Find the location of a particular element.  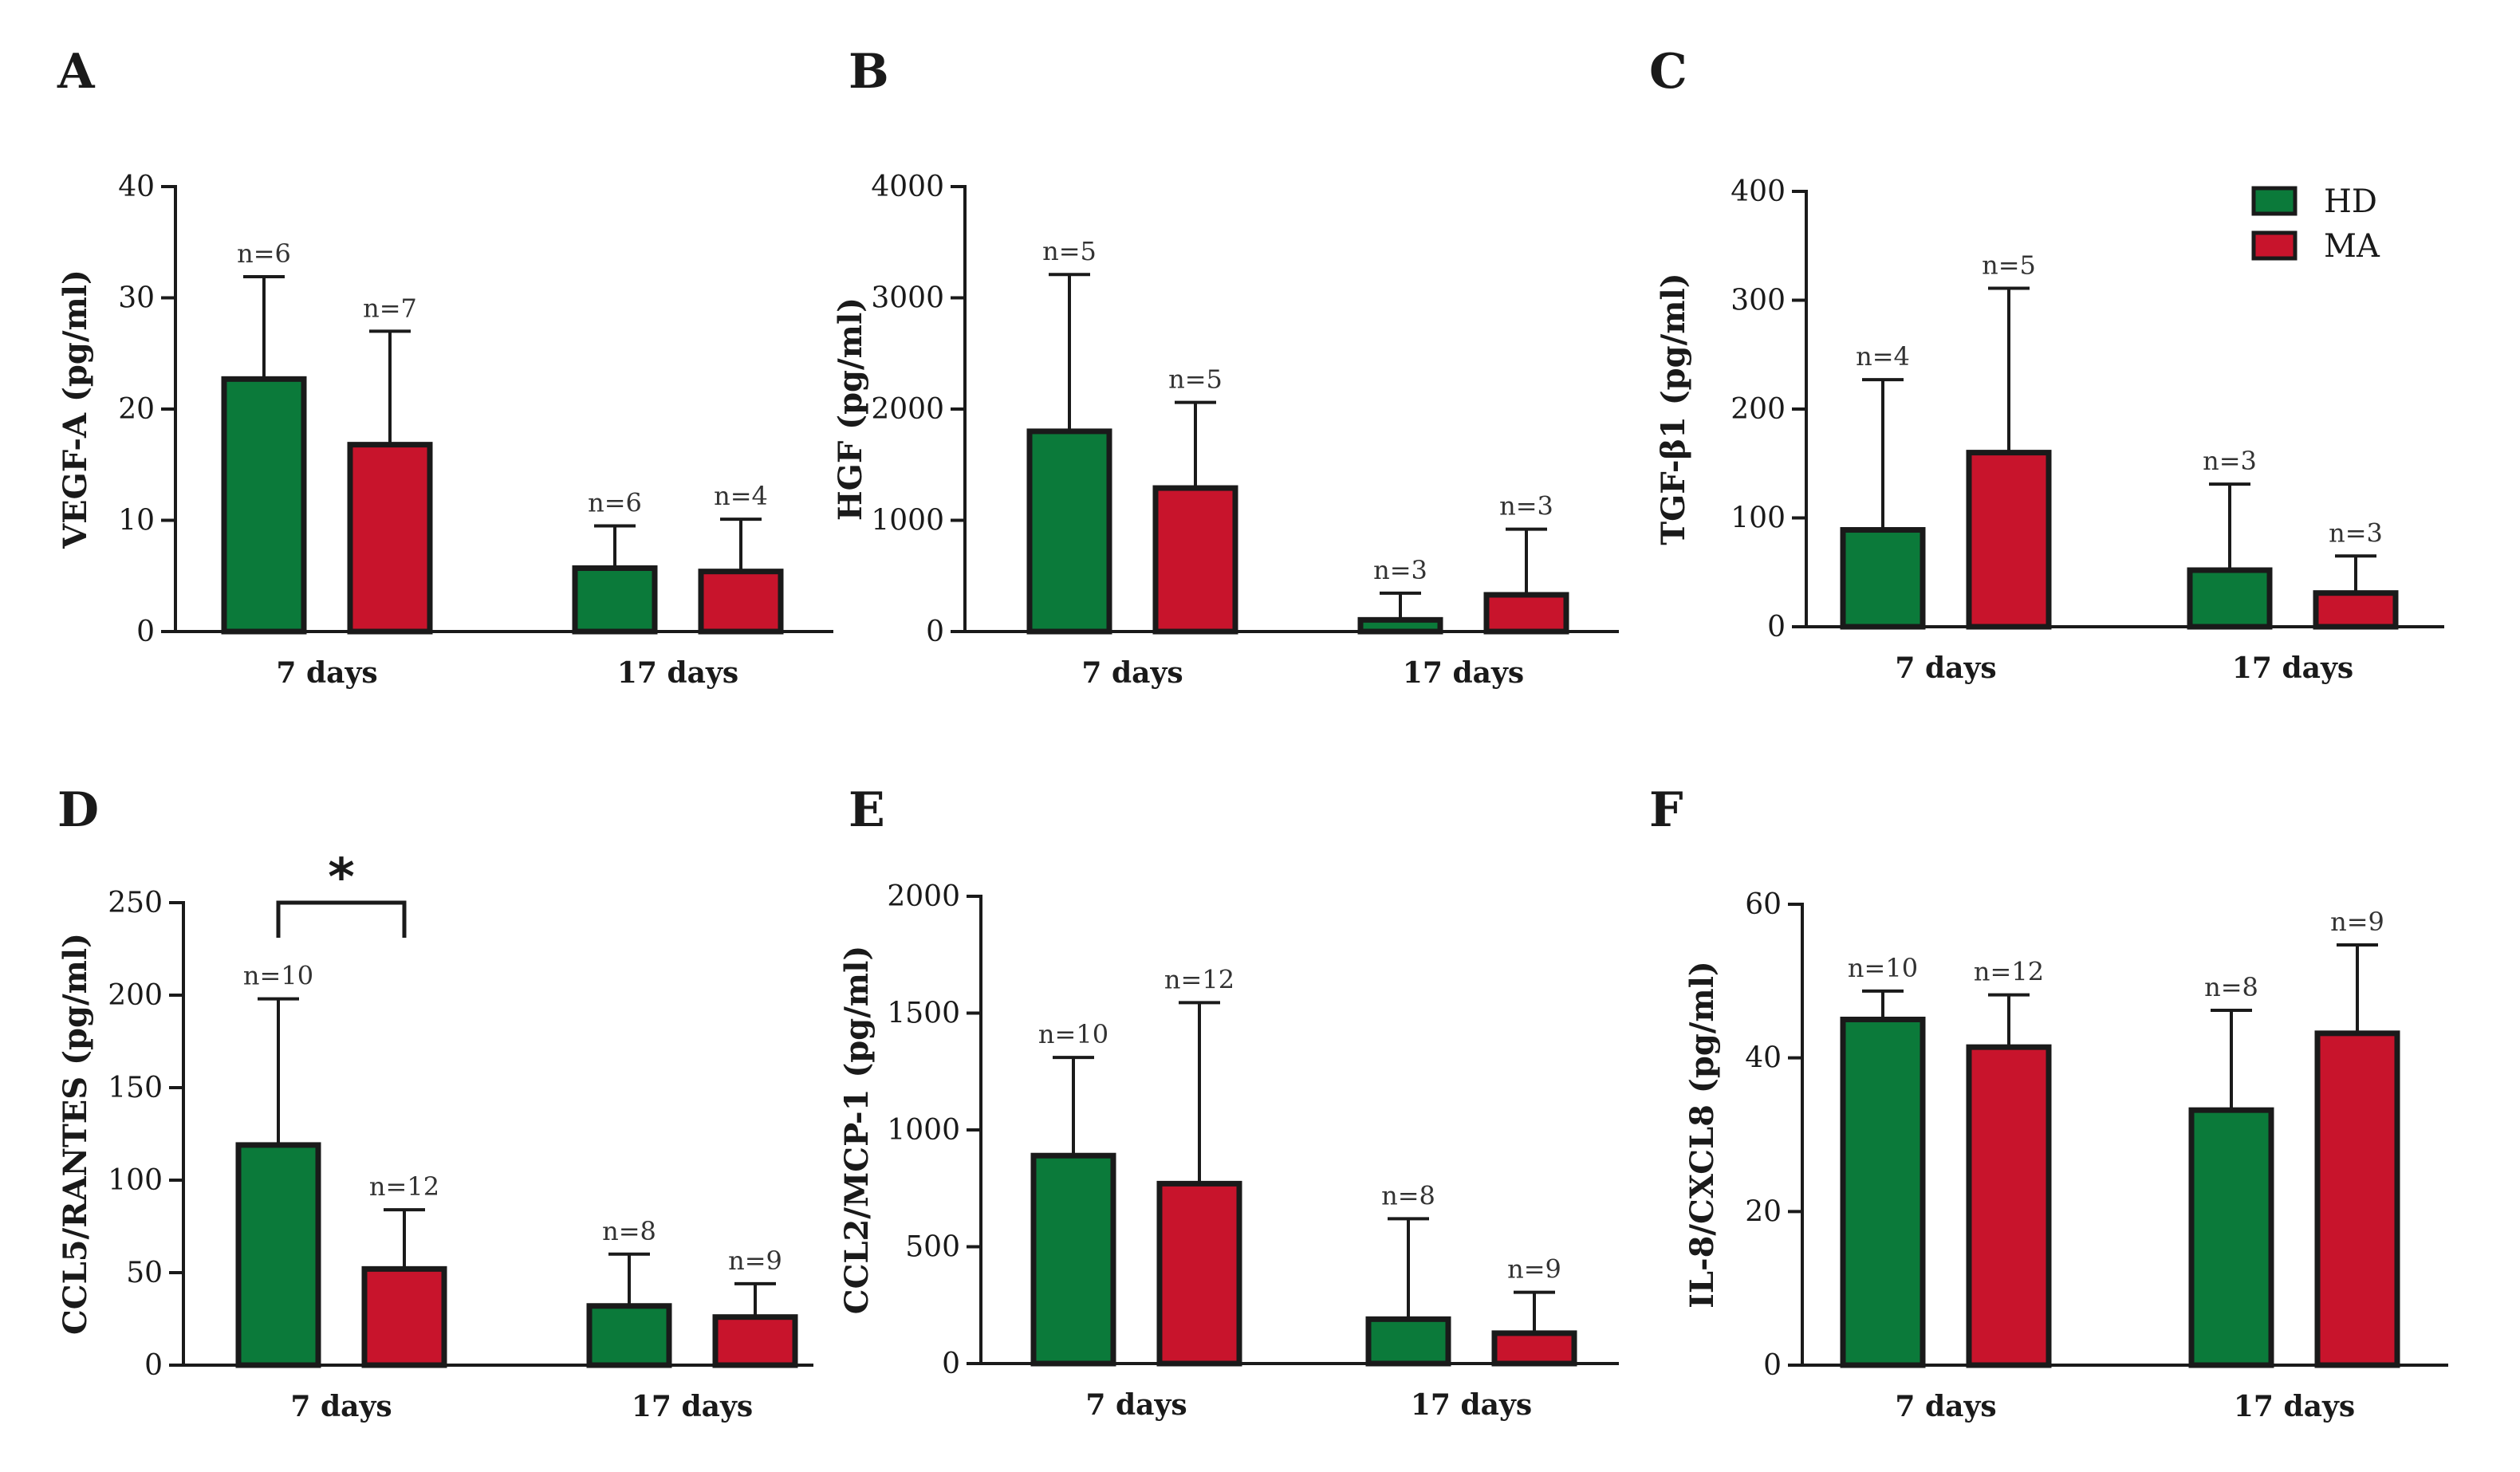

legend-label-hd: HD is located at coordinates (2350, 201).